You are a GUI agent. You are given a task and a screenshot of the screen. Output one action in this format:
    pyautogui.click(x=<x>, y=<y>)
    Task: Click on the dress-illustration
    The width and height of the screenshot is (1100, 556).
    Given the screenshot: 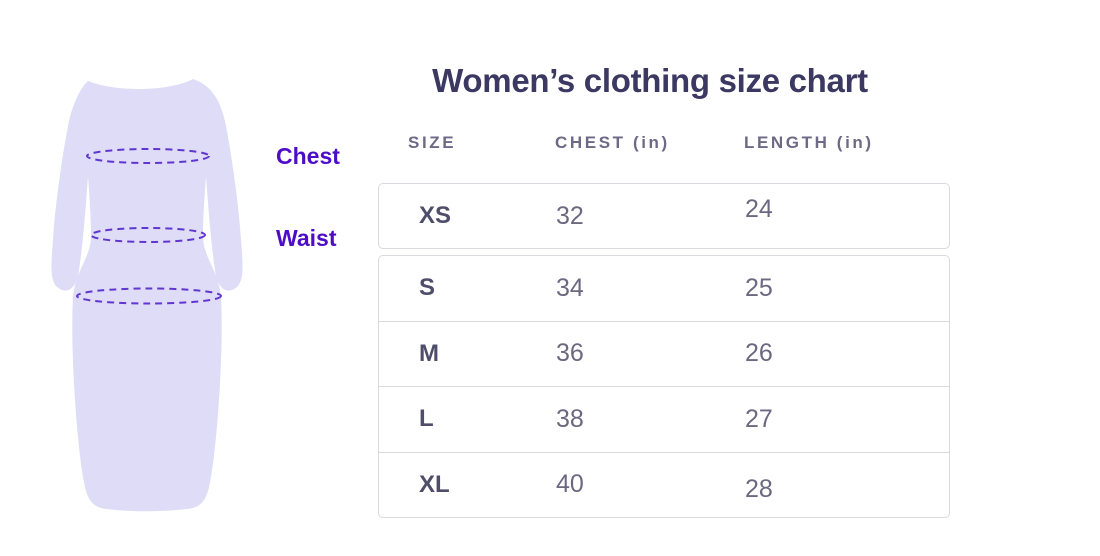 What is the action you would take?
    pyautogui.click(x=147, y=295)
    